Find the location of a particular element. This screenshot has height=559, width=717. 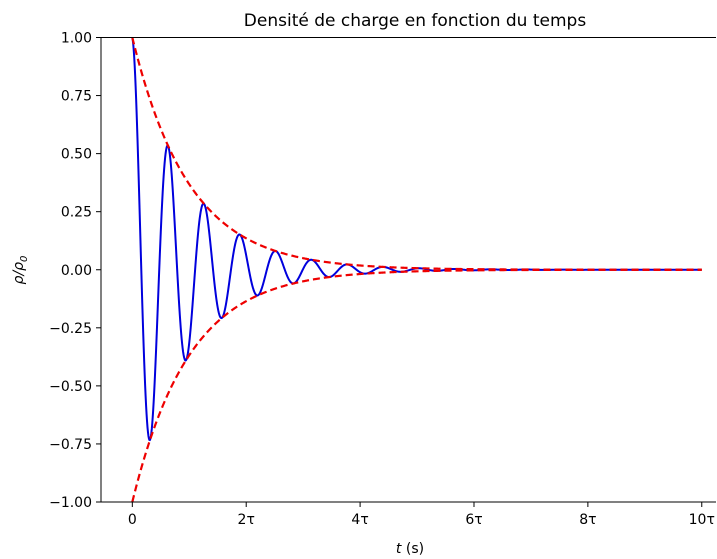

y-tick-label: −0.75 is located at coordinates (70, 445).